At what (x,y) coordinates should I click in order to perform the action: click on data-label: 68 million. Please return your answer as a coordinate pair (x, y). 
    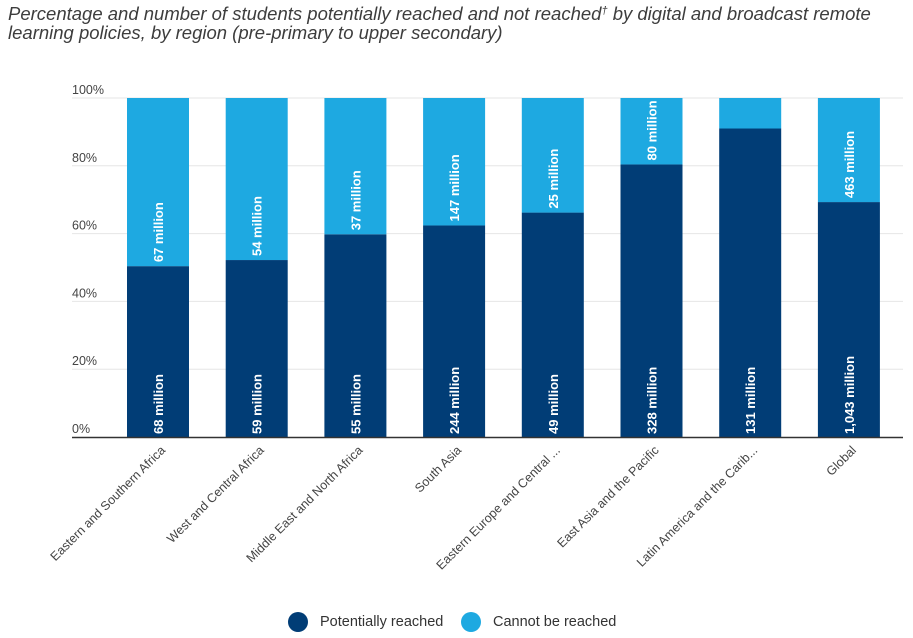
    Looking at the image, I should click on (158, 404).